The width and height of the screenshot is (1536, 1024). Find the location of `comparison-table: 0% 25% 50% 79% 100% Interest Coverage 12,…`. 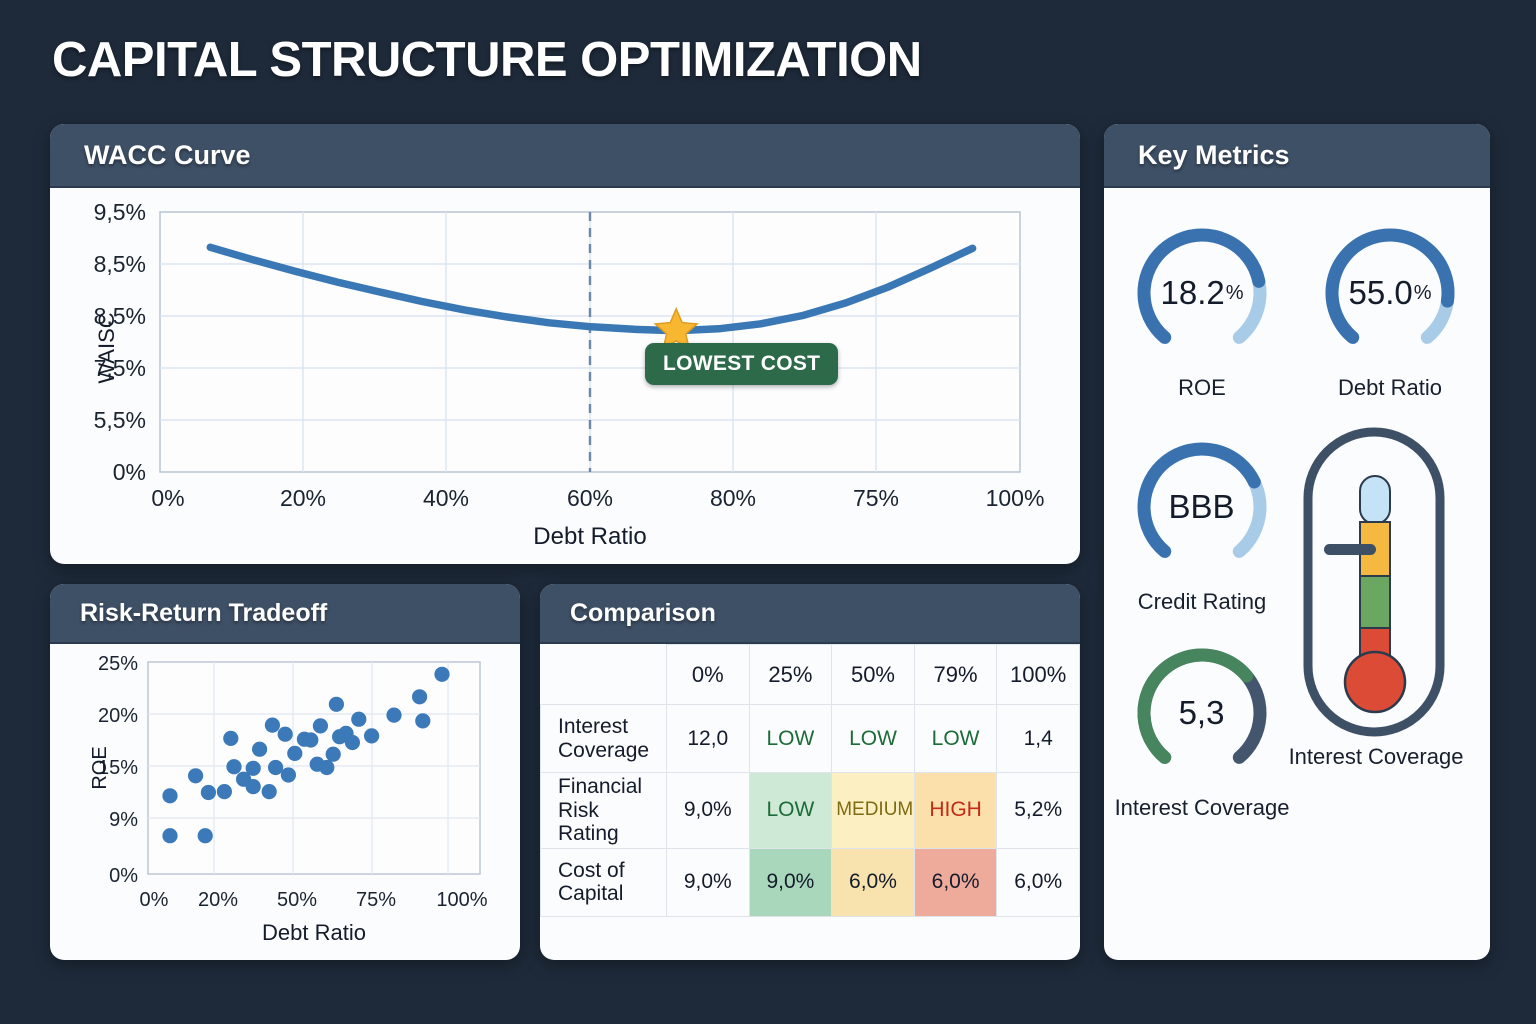

comparison-table: 0% 25% 50% 79% 100% Interest Coverage 12,… is located at coordinates (810, 780).